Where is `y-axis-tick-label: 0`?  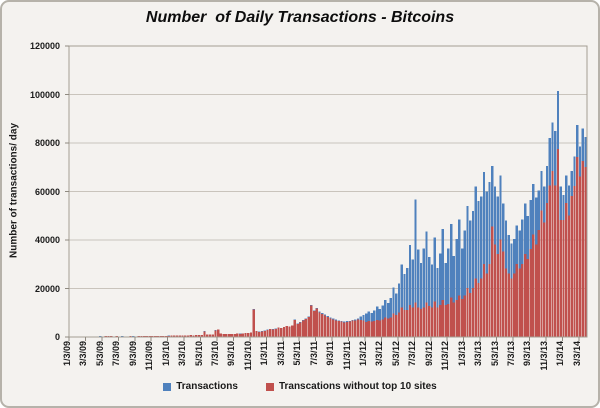 y-axis-tick-label: 0 is located at coordinates (57, 337).